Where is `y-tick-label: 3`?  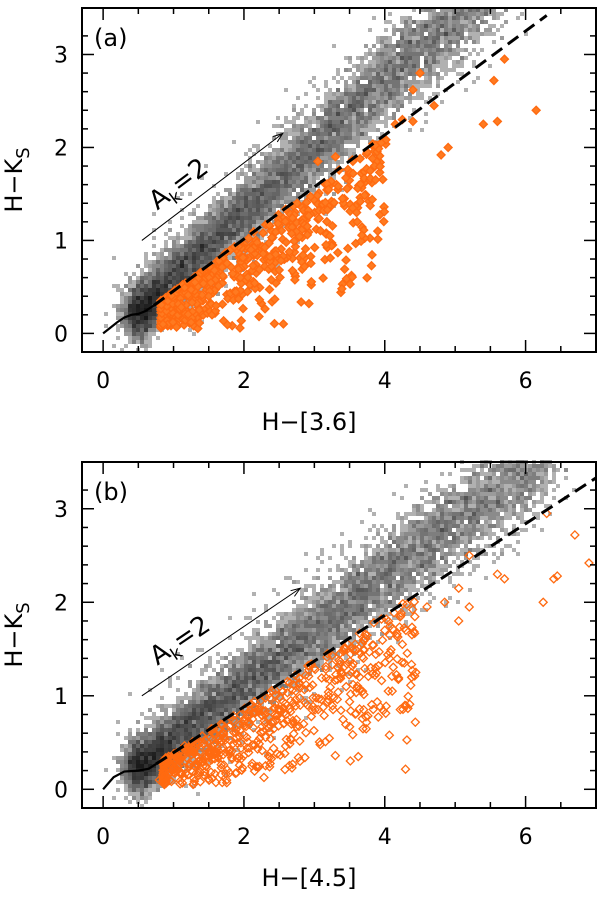
y-tick-label: 3 is located at coordinates (61, 55).